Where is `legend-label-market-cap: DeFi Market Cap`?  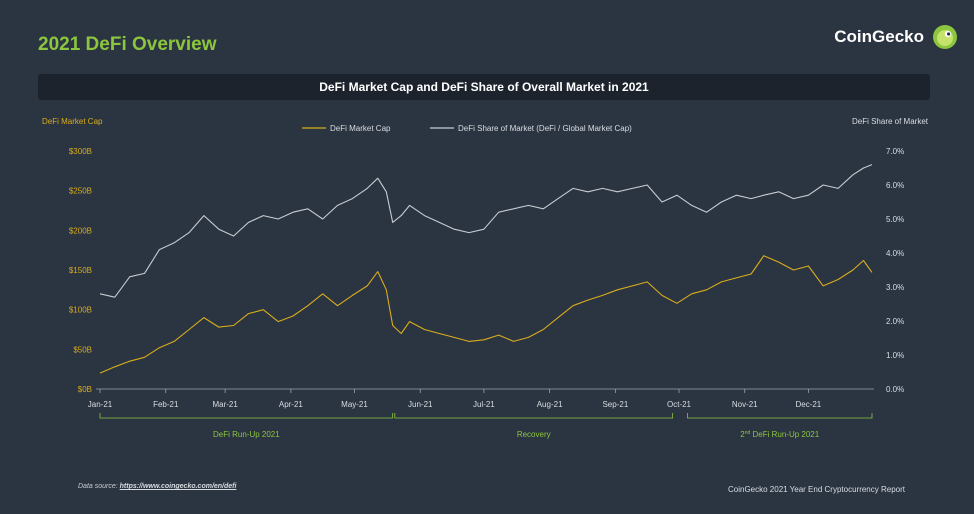
legend-label-market-cap: DeFi Market Cap is located at coordinates (360, 128).